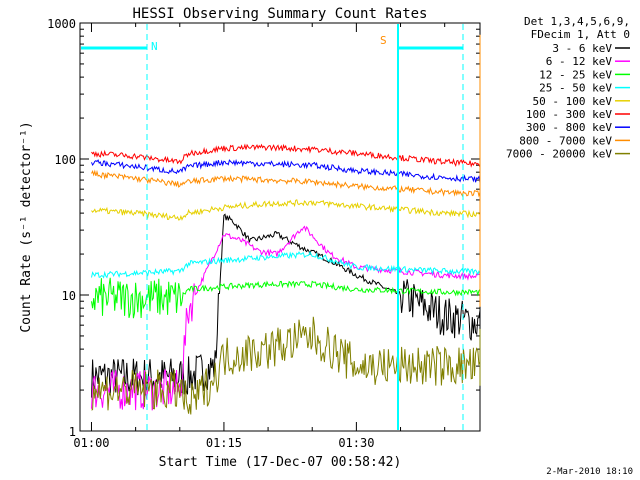  What do you see at coordinates (91, 443) in the screenshot?
I see `x-tick-label: 01:00` at bounding box center [91, 443].